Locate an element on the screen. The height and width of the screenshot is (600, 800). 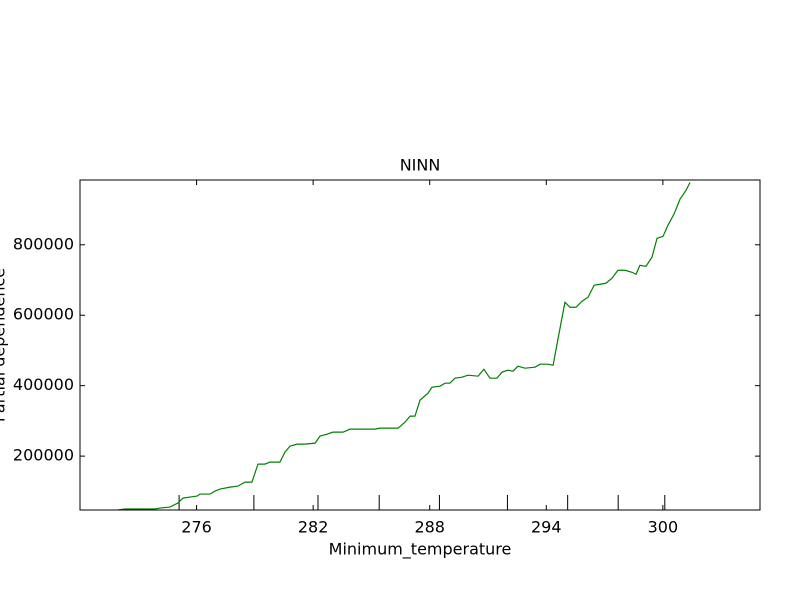
y-tick-label: 200000 is located at coordinates (43, 455).